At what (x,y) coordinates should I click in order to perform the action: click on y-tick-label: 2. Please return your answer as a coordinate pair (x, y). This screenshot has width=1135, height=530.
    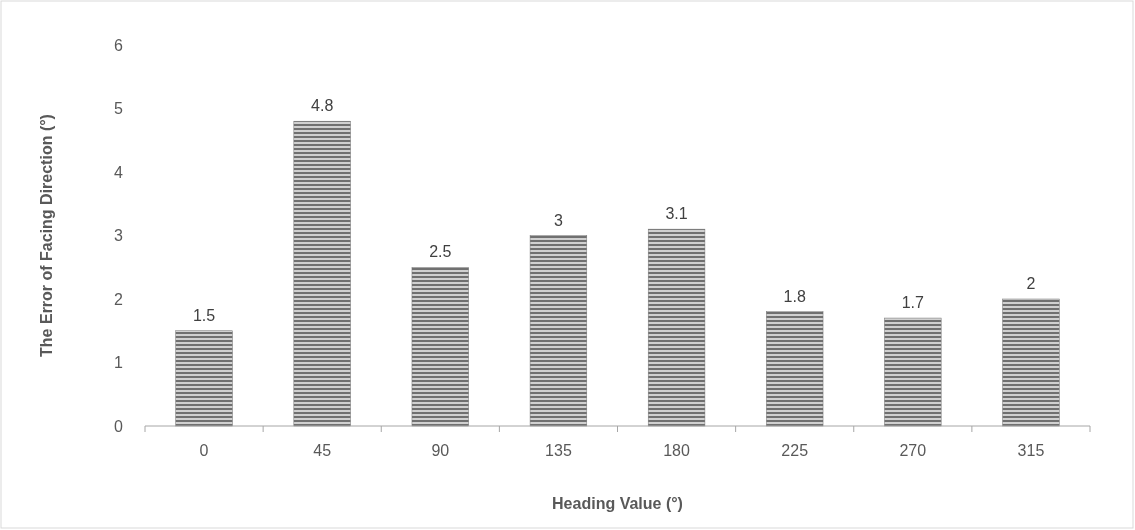
    Looking at the image, I should click on (119, 299).